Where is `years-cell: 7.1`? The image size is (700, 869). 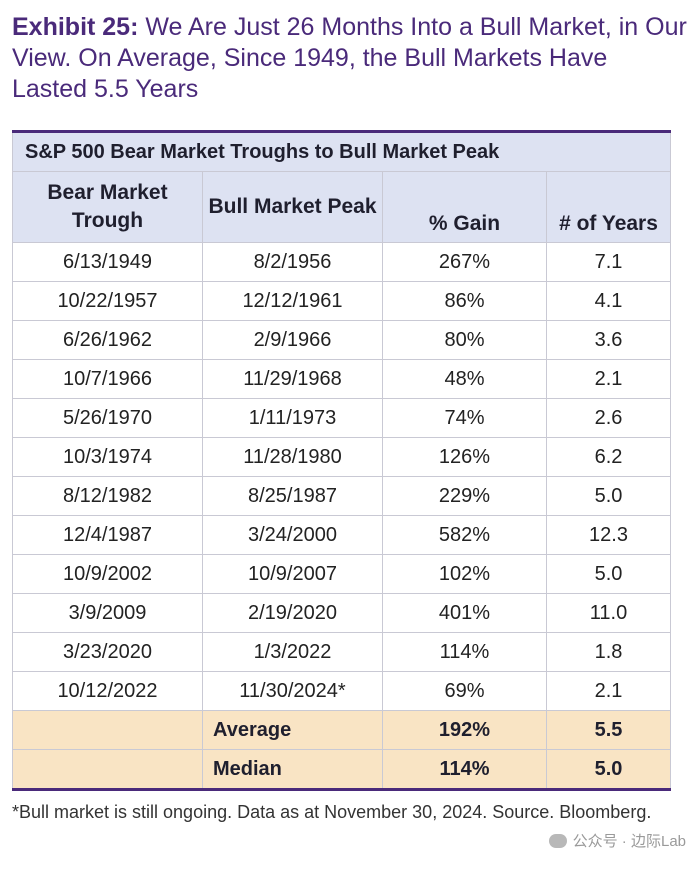
years-cell: 7.1 is located at coordinates (608, 262).